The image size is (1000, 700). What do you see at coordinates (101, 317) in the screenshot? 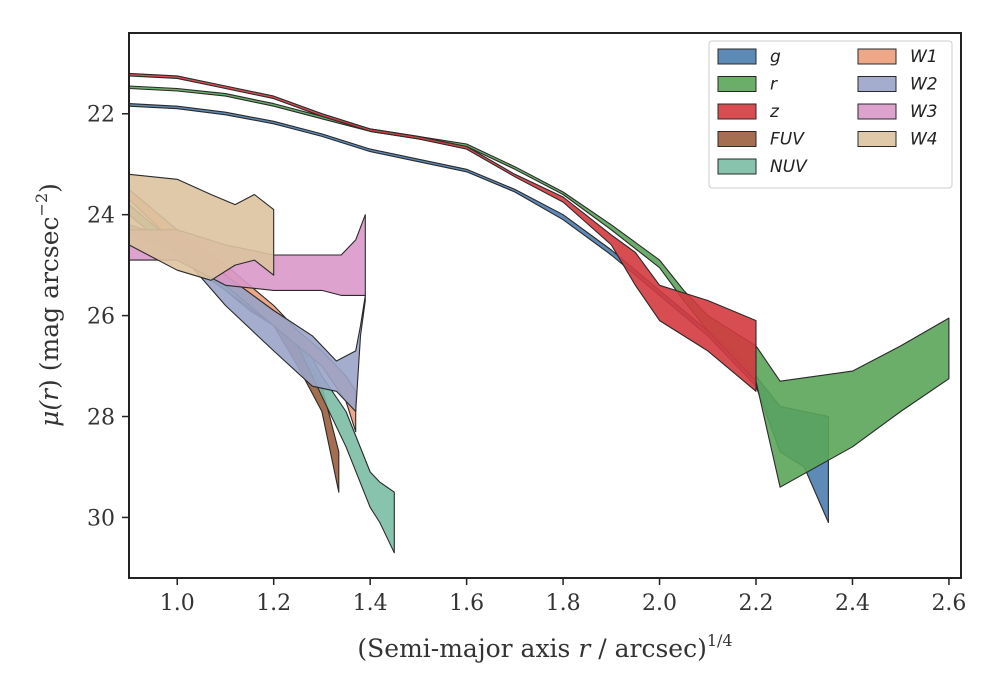
I see `y-tick-label: 26` at bounding box center [101, 317].